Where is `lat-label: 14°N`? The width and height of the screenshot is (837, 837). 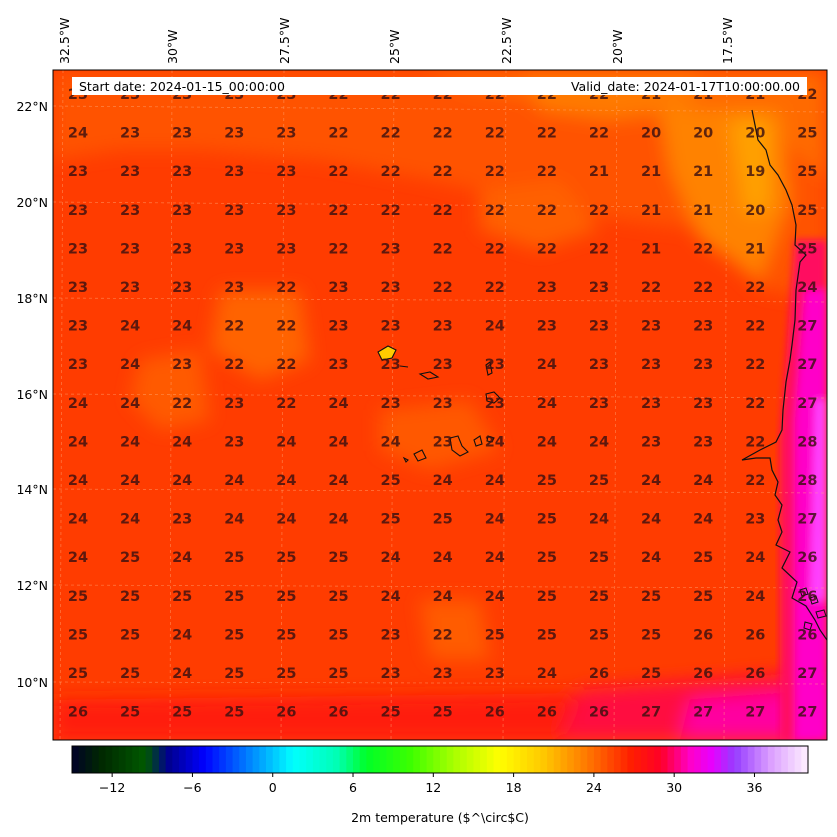
lat-label: 14°N is located at coordinates (32, 489).